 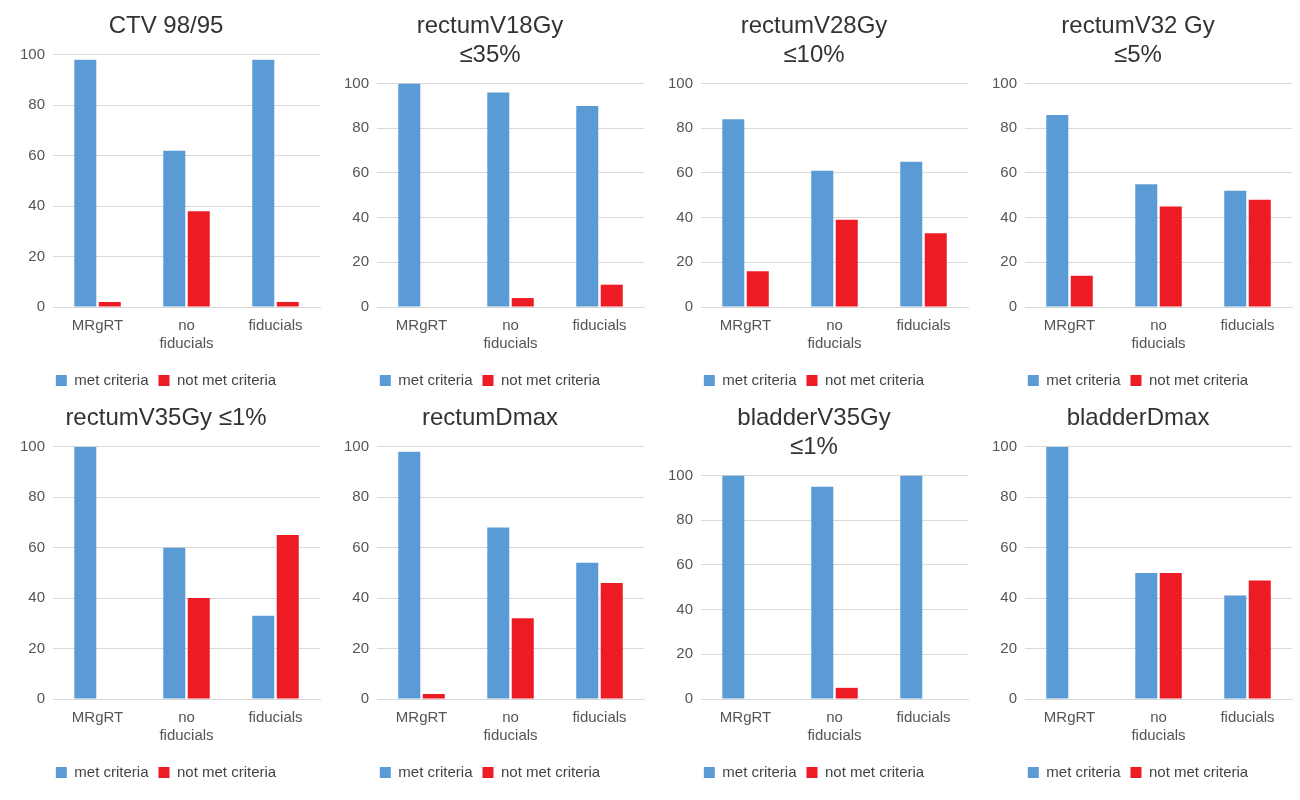 I want to click on chart-title: CTV 98/95, so click(x=166, y=25).